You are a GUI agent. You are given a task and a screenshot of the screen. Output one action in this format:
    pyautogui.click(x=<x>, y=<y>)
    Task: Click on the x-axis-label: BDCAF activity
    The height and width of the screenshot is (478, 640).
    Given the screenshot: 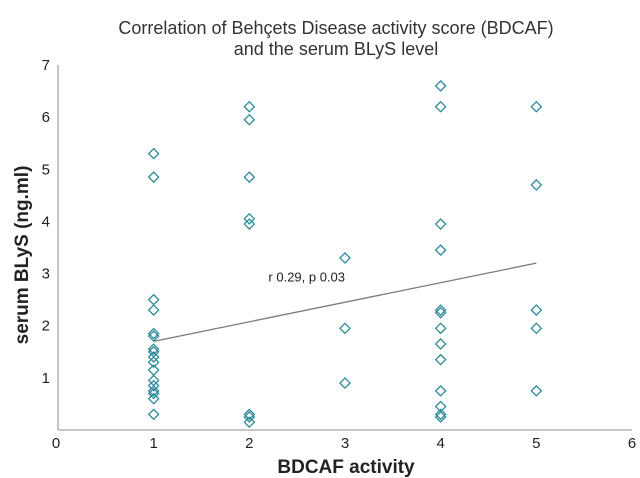 What is the action you would take?
    pyautogui.click(x=346, y=467)
    